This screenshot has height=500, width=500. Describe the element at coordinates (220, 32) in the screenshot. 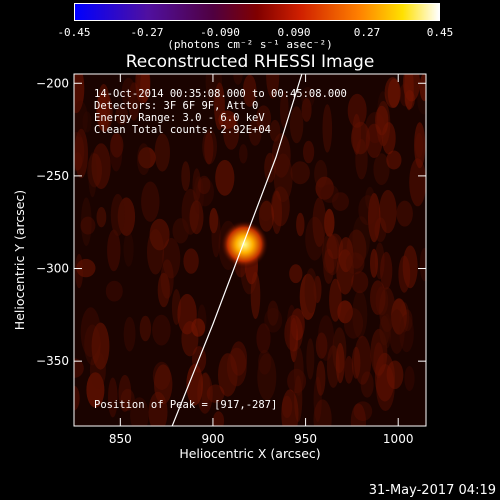

I see `colorbar-tick: -0.090` at that location.